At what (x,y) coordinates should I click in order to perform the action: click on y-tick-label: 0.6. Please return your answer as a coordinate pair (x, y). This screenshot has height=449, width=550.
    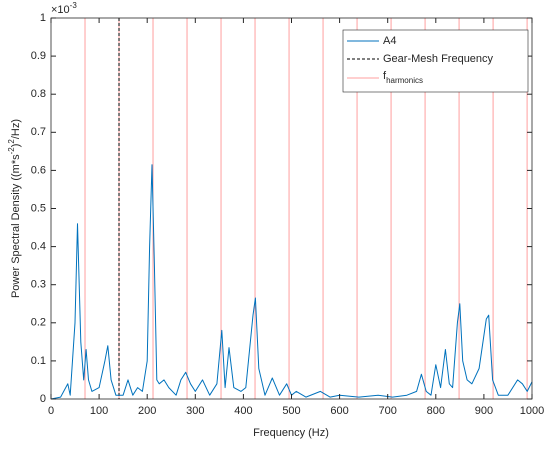
    Looking at the image, I should click on (38, 170).